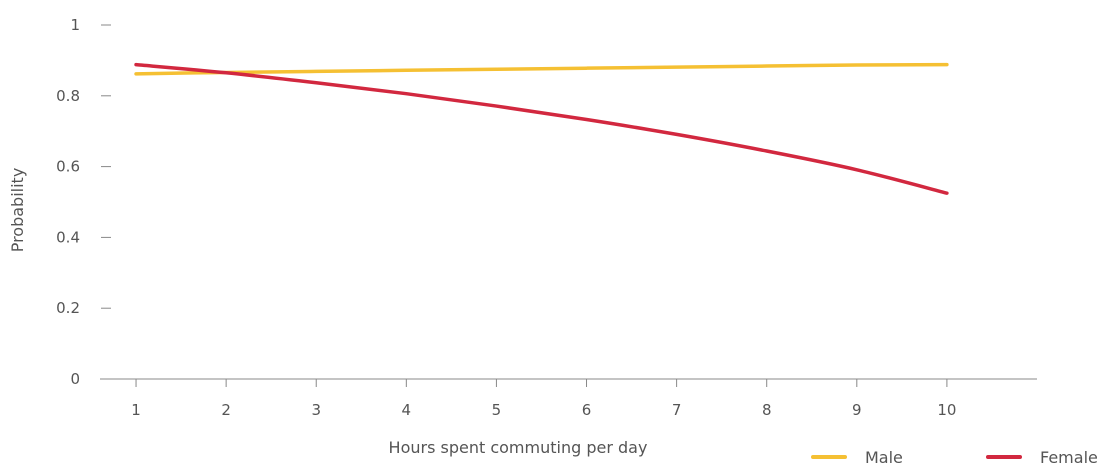  What do you see at coordinates (677, 410) in the screenshot?
I see `x-tick-label: 7` at bounding box center [677, 410].